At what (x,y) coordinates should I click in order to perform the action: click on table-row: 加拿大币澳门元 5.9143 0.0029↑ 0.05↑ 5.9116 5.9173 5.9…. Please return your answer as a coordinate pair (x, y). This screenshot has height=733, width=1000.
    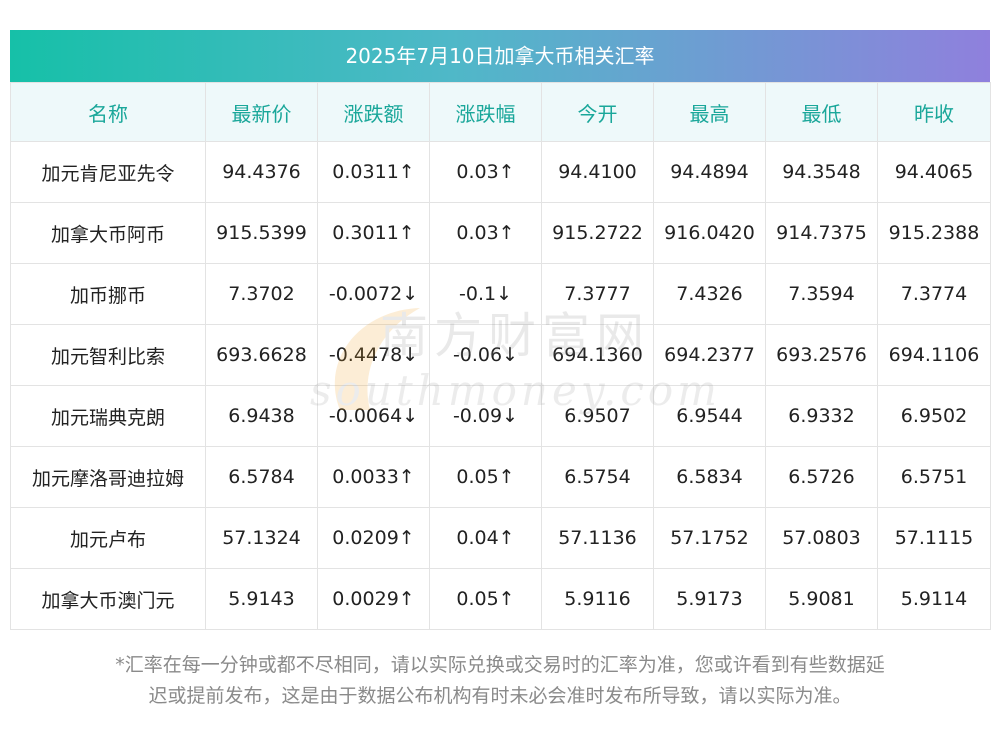
    Looking at the image, I should click on (500, 599).